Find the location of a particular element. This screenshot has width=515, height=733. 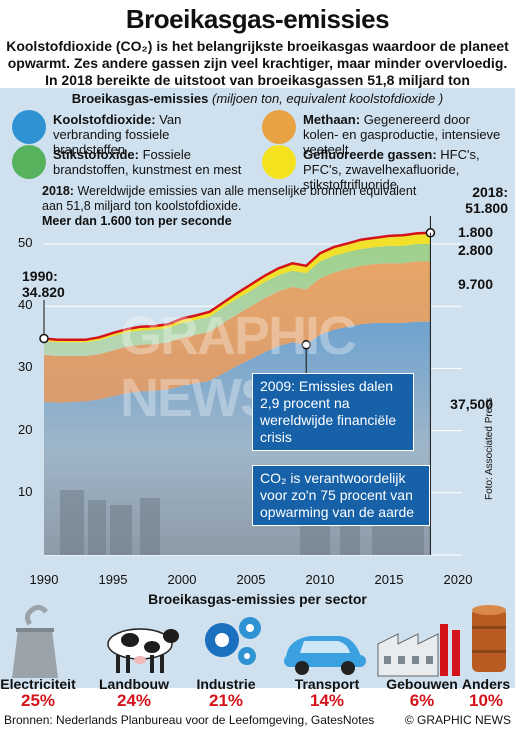

sector-gebouwen: Gebouwen 6% is located at coordinates (422, 659).